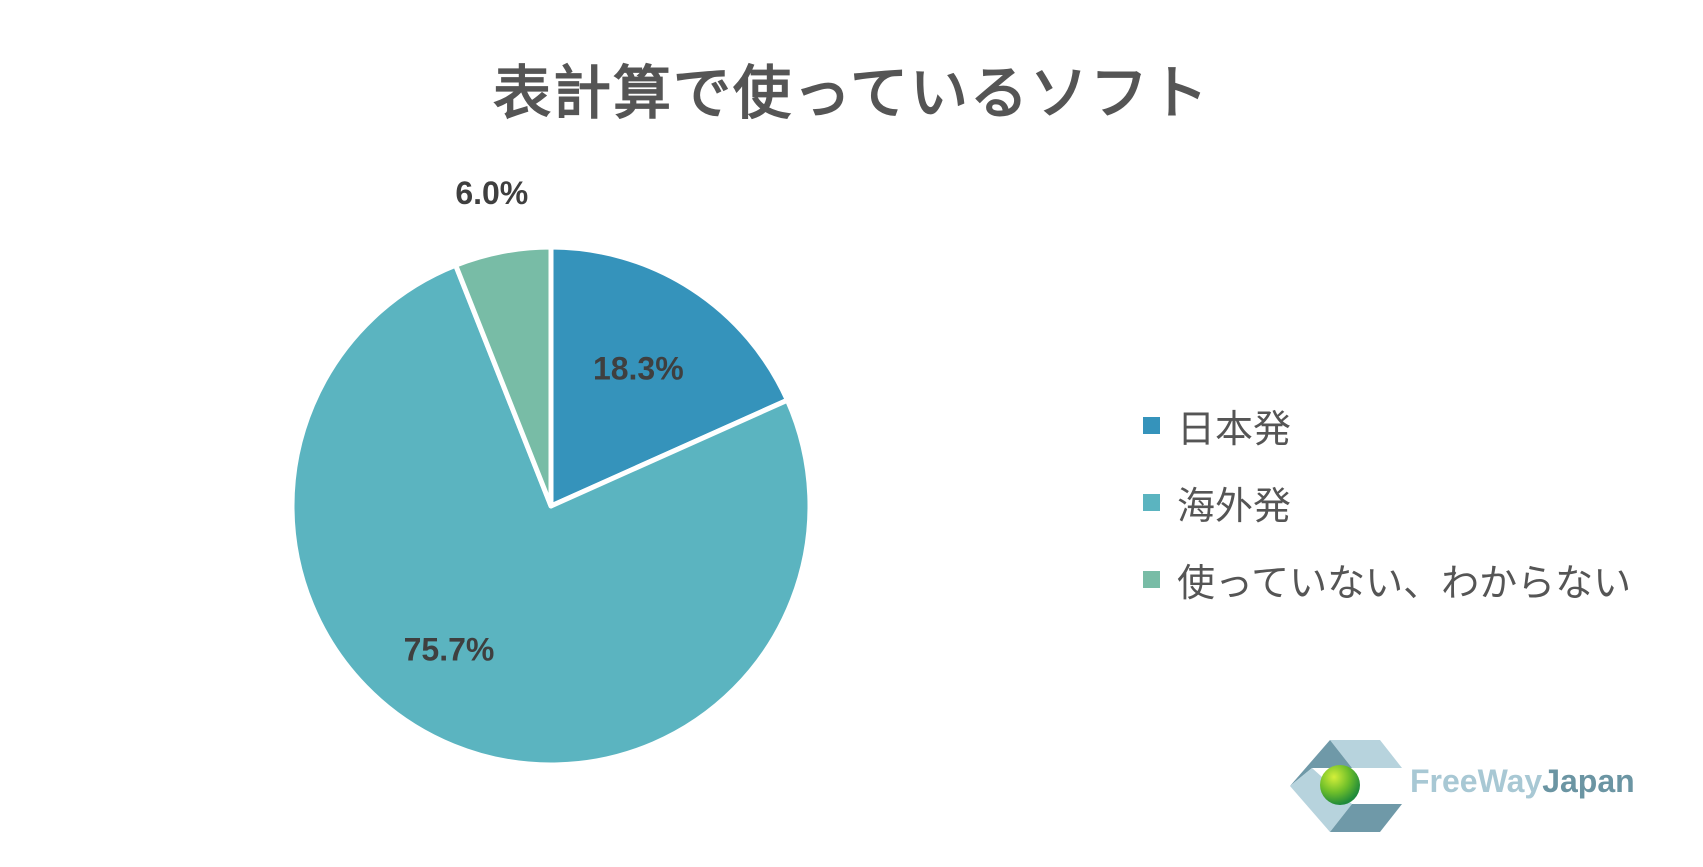  Describe the element at coordinates (1234, 505) in the screenshot. I see `legend-label: 海外発` at that location.